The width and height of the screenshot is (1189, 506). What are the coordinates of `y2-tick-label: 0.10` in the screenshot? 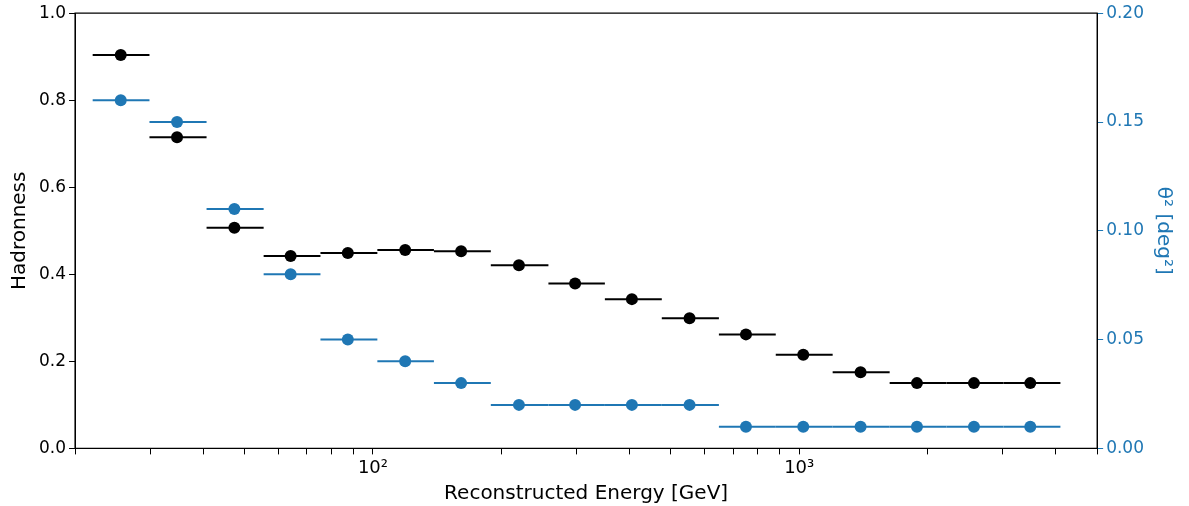 It's located at (1125, 229).